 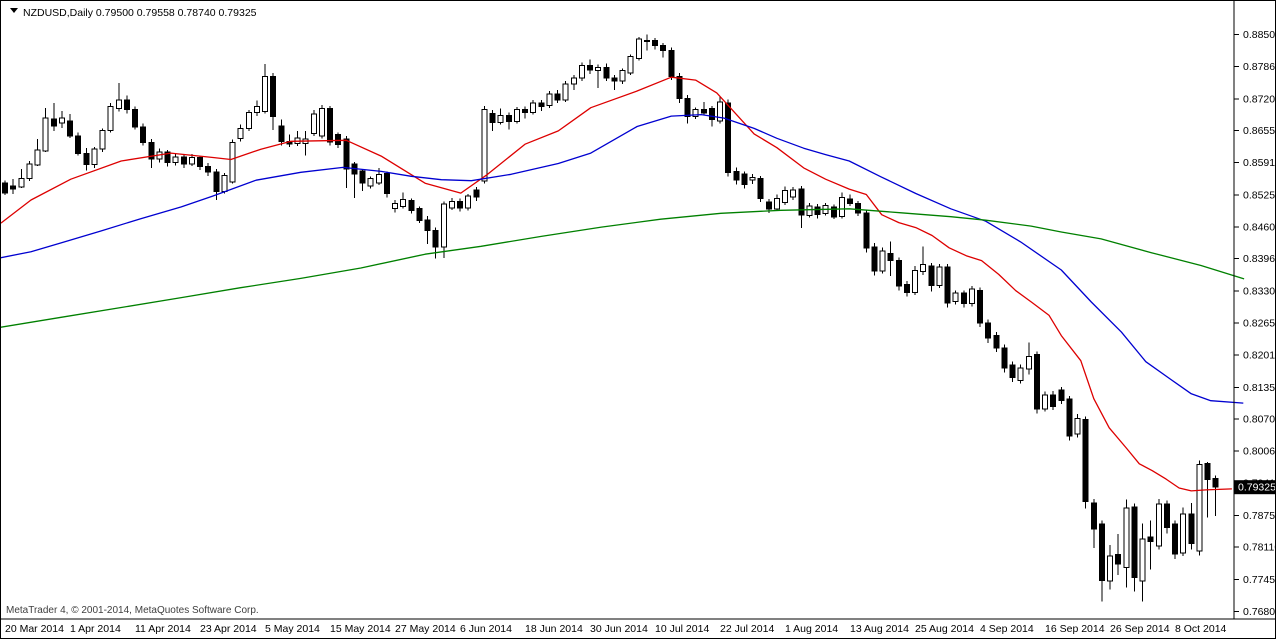 What do you see at coordinates (425, 629) in the screenshot?
I see `date-label: 27 May 2014` at bounding box center [425, 629].